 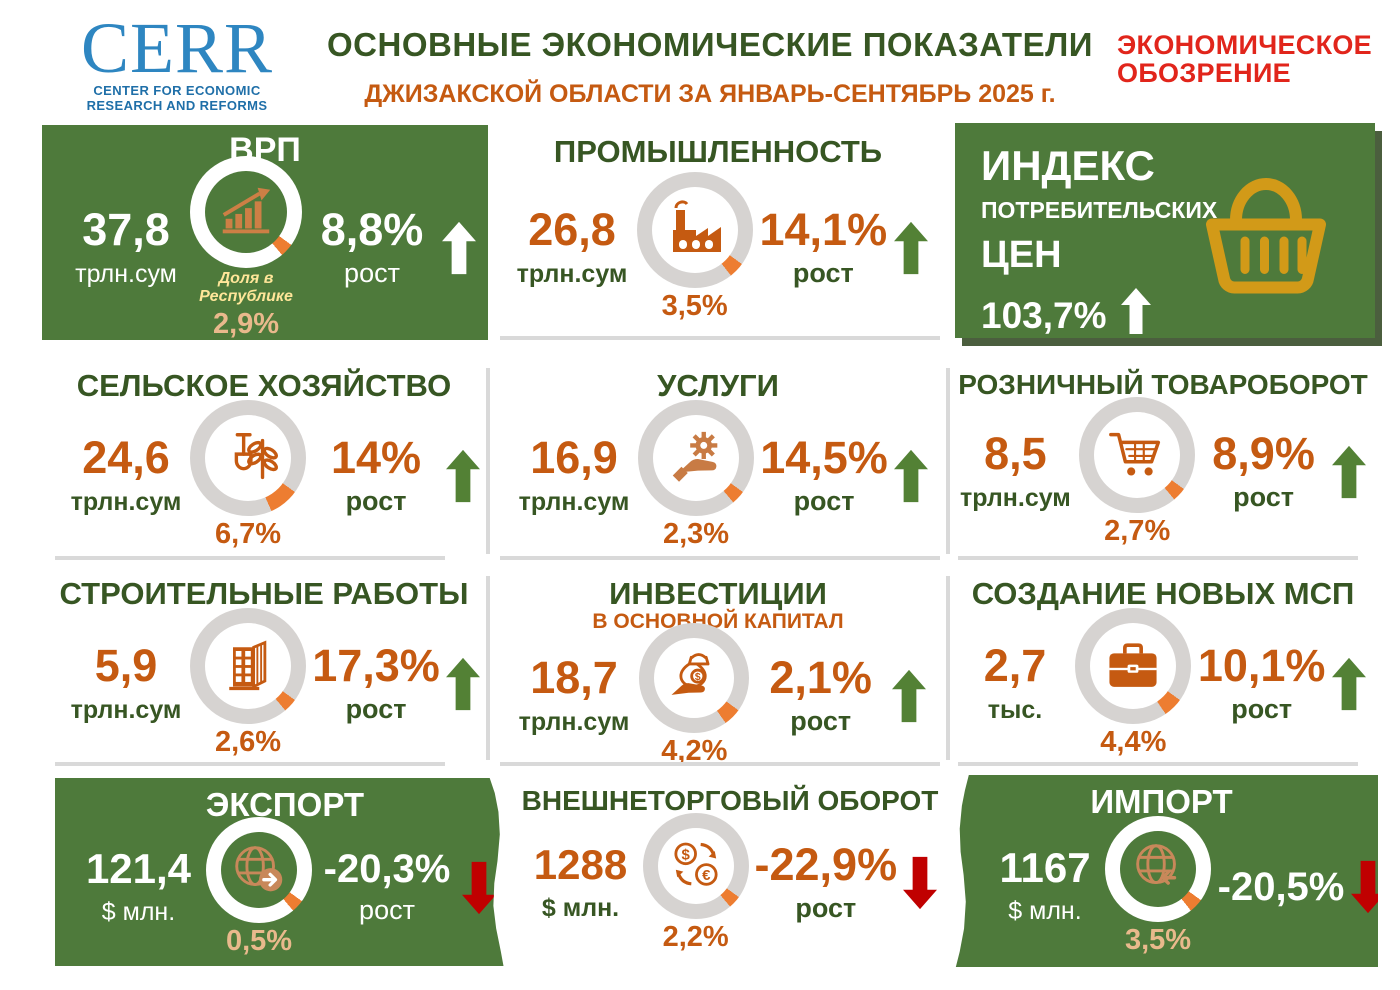 I want to click on card-value: 8,5, so click(x=1015, y=454).